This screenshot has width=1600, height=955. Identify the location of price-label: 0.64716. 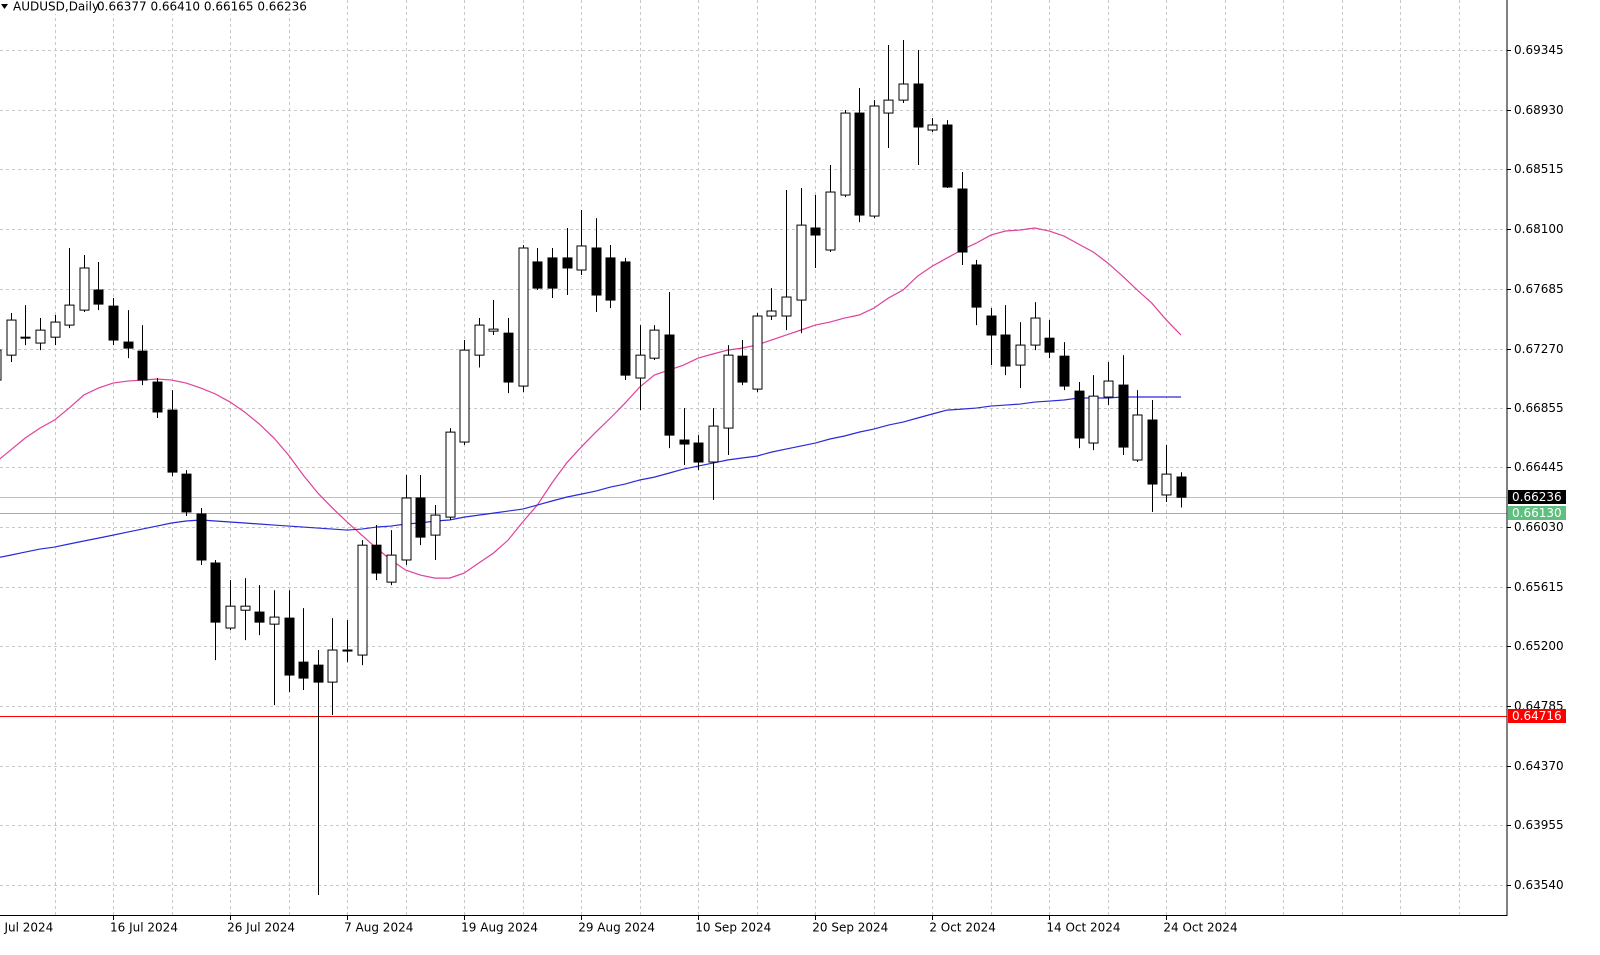
(1537, 716).